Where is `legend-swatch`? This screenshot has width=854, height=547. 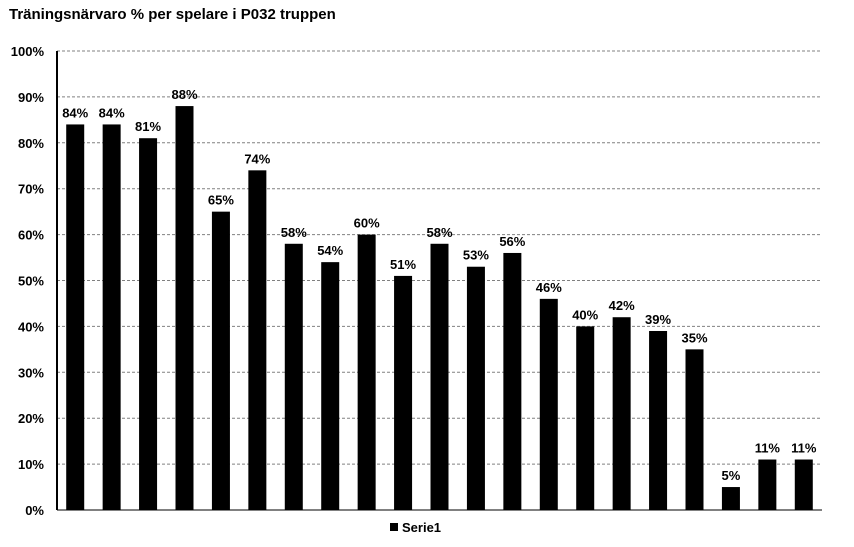
legend-swatch is located at coordinates (394, 527).